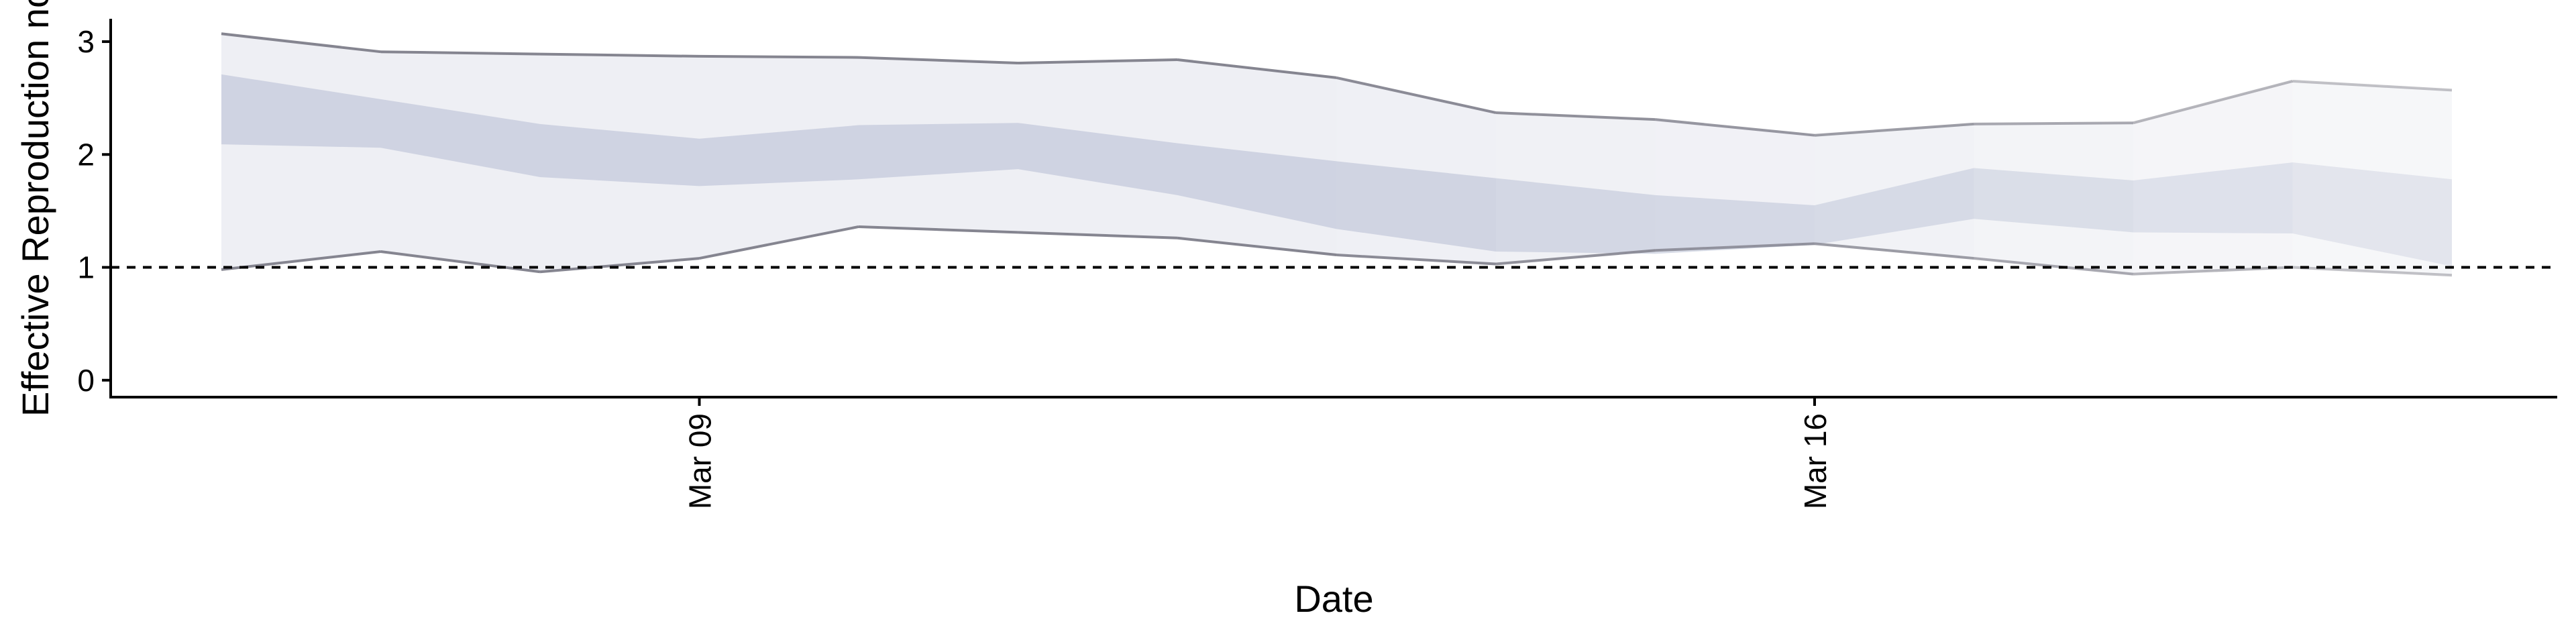 The width and height of the screenshot is (2576, 644). I want to click on x-tick-label: Mar 16, so click(1815, 461).